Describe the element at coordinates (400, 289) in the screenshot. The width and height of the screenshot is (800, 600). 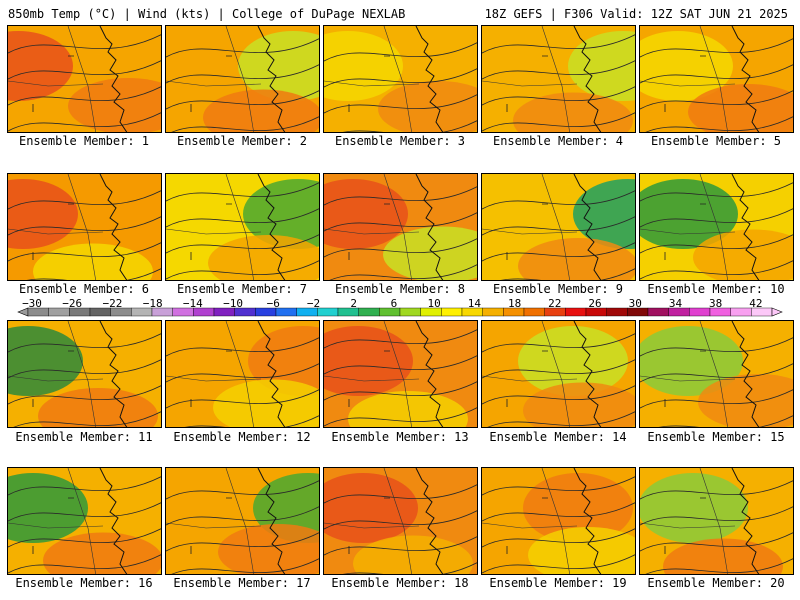
I see `ensemble-member-label: Ensemble Member: 8` at that location.